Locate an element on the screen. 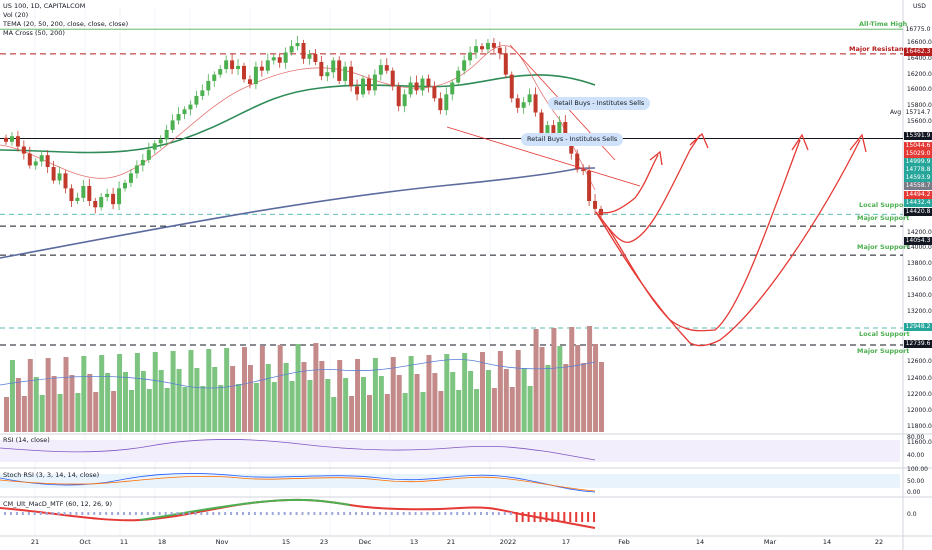  local-support-label-1: Local Support is located at coordinates (884, 205).